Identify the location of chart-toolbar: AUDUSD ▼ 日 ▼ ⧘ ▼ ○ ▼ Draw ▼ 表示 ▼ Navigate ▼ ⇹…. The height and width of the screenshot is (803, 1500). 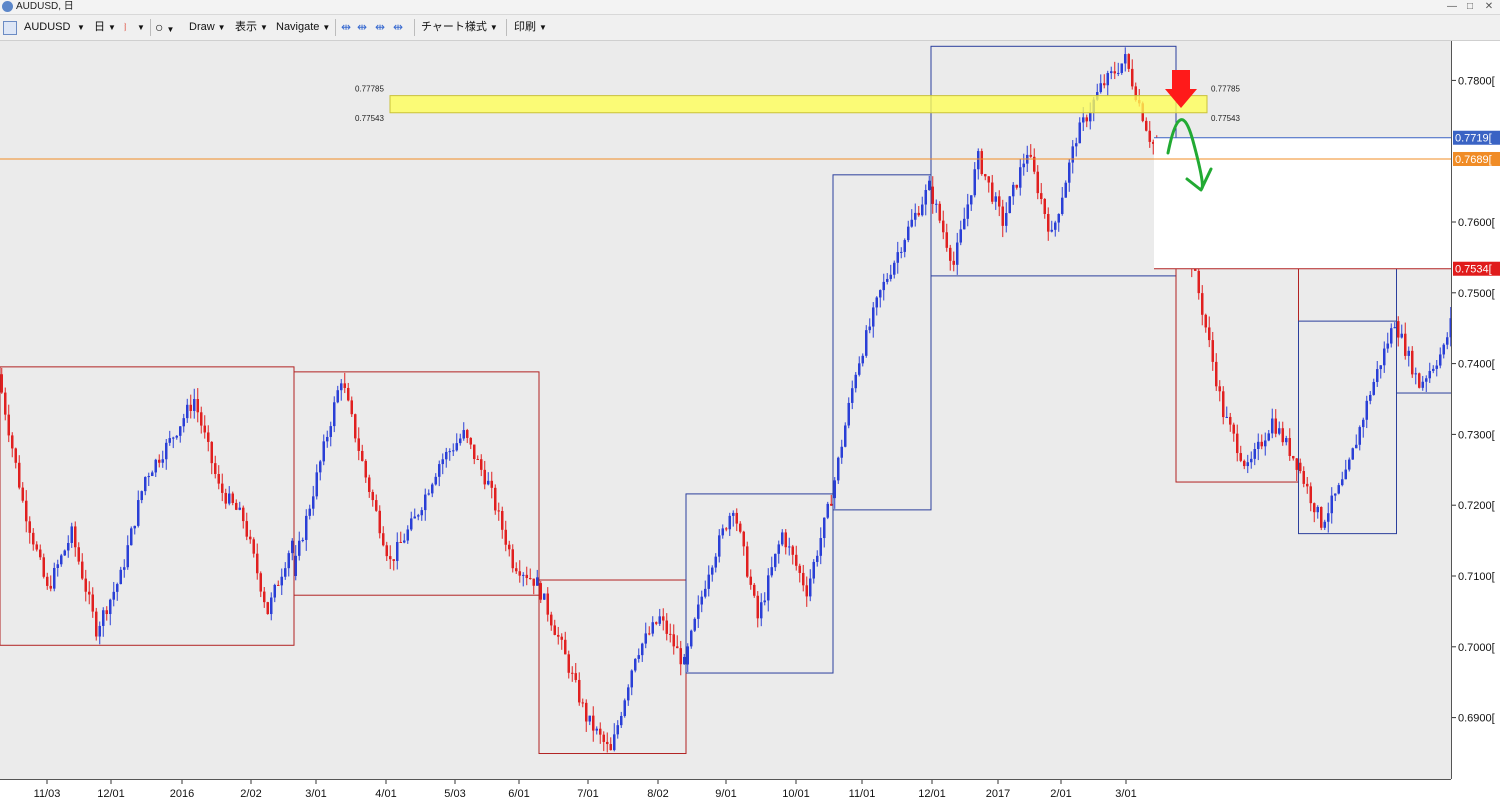
(750, 28).